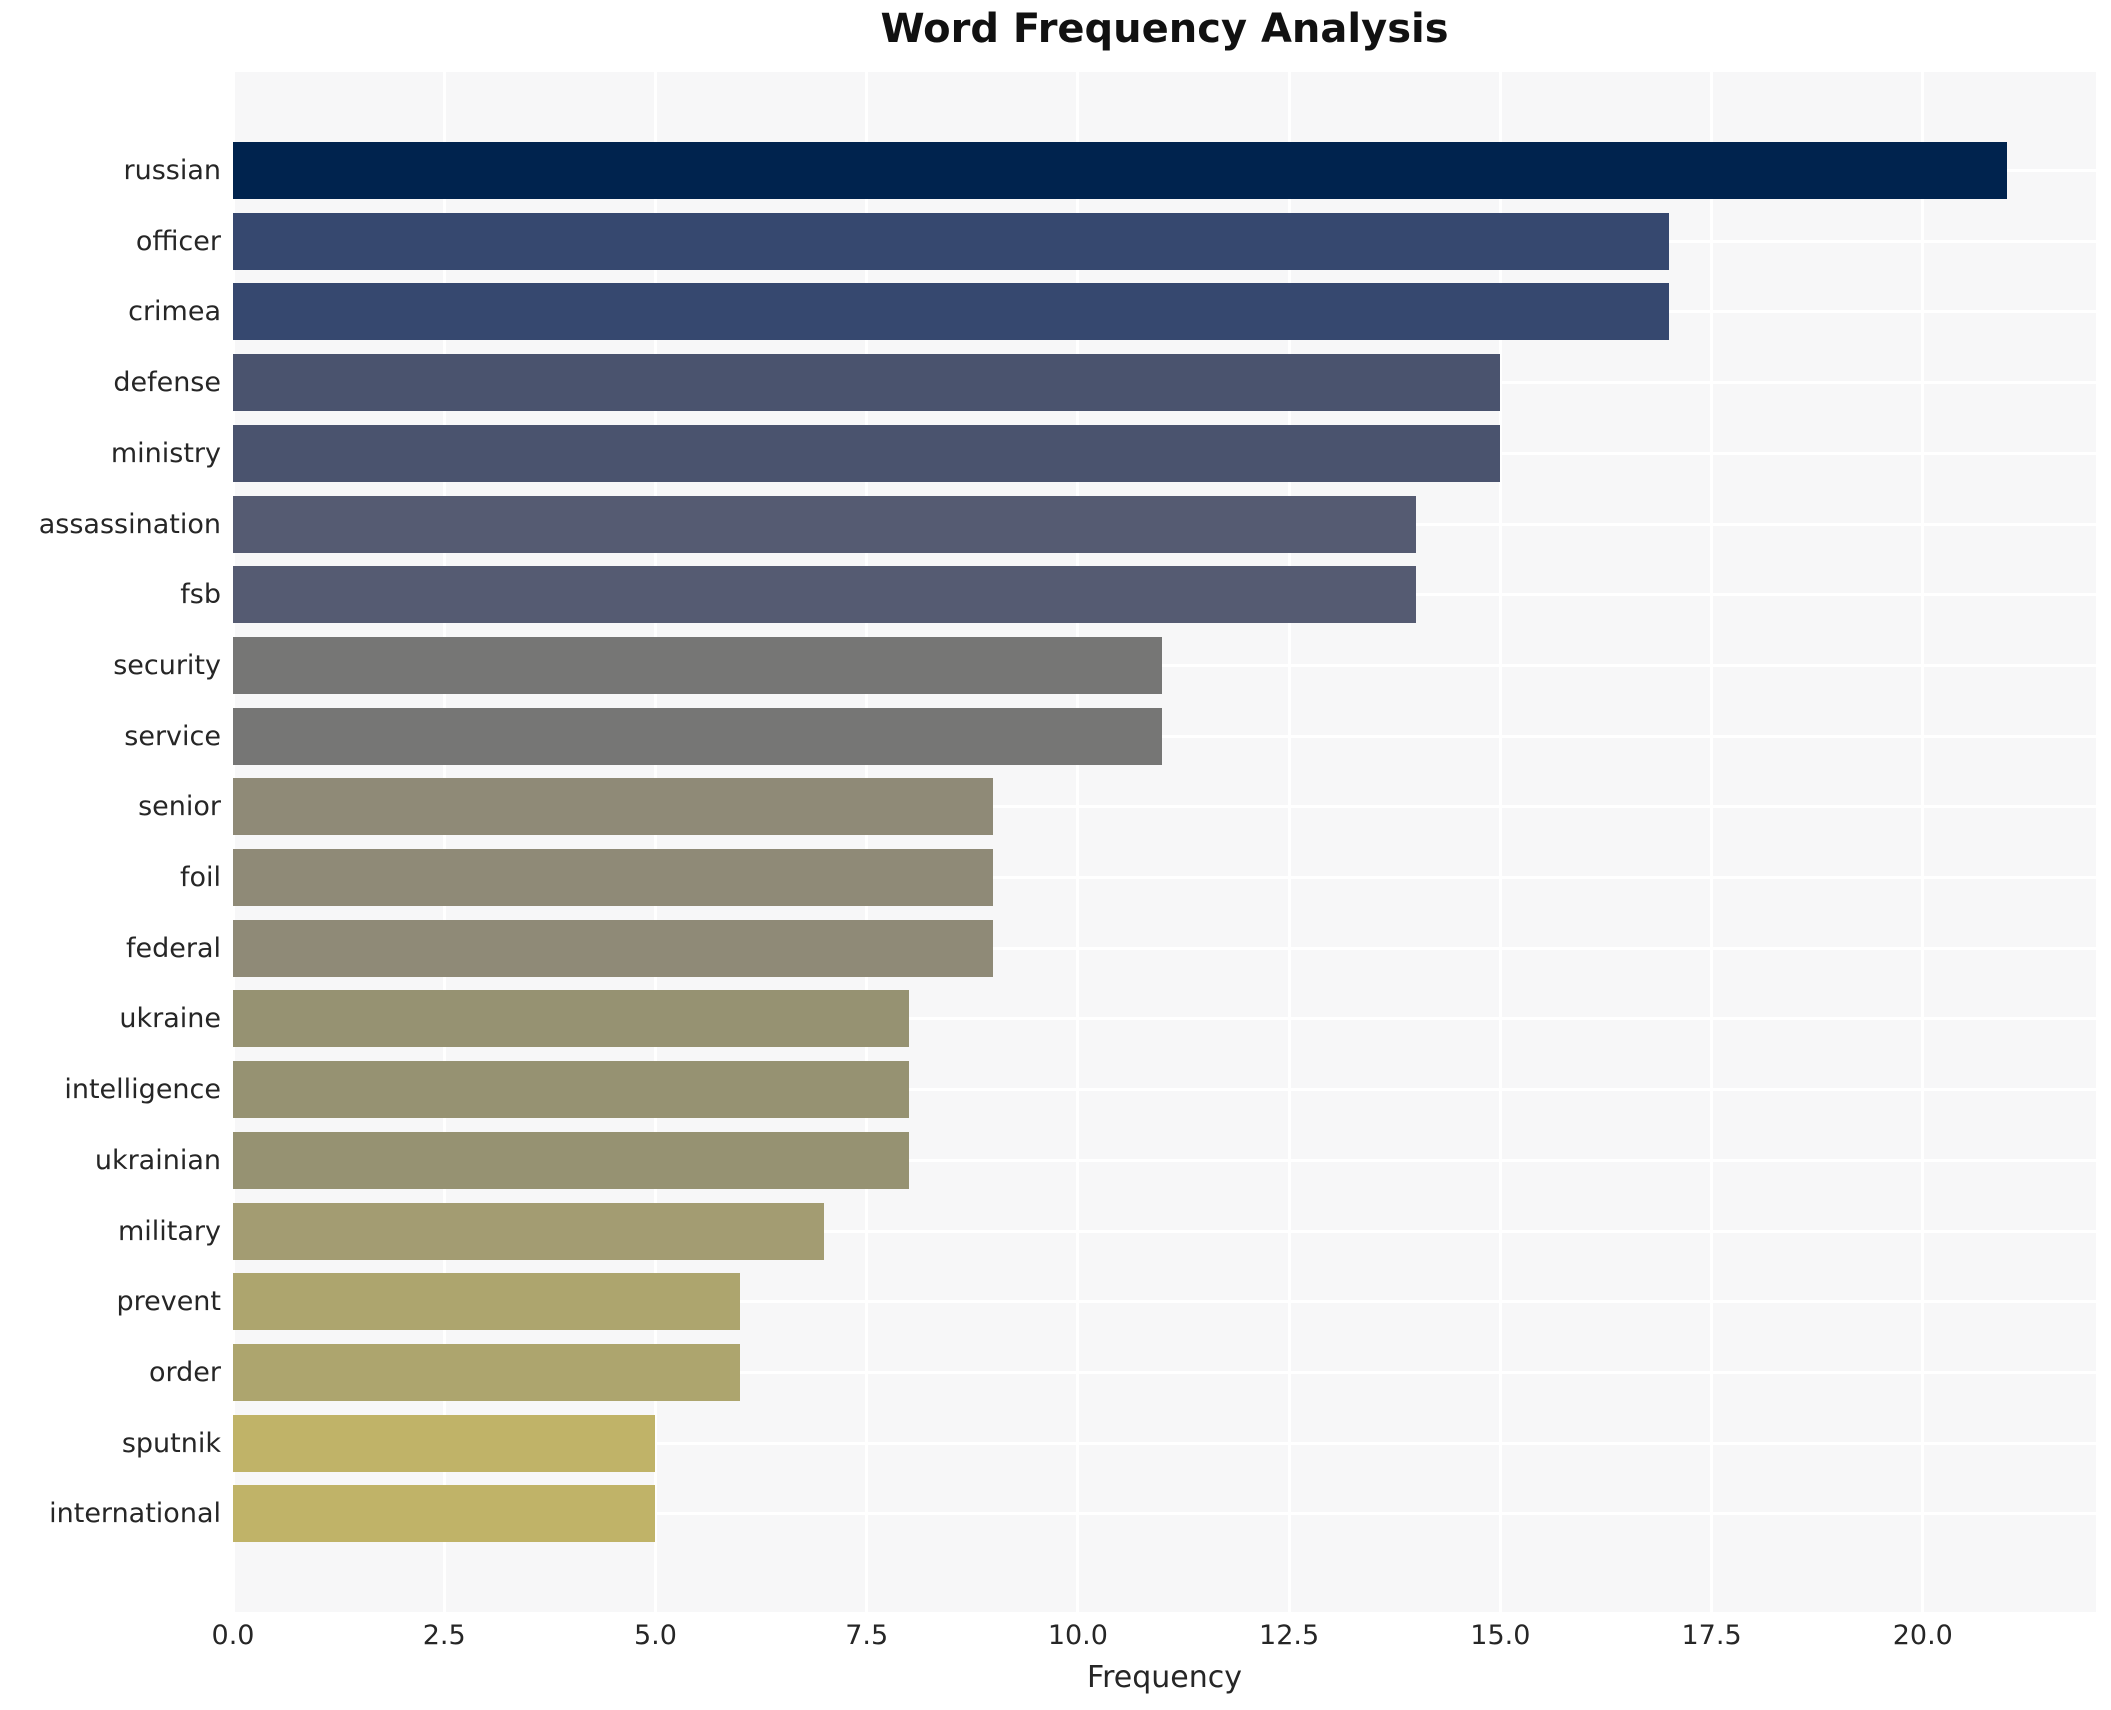 This screenshot has height=1710, width=2111. I want to click on y-axis-label-assassination: assassination, so click(129, 524).